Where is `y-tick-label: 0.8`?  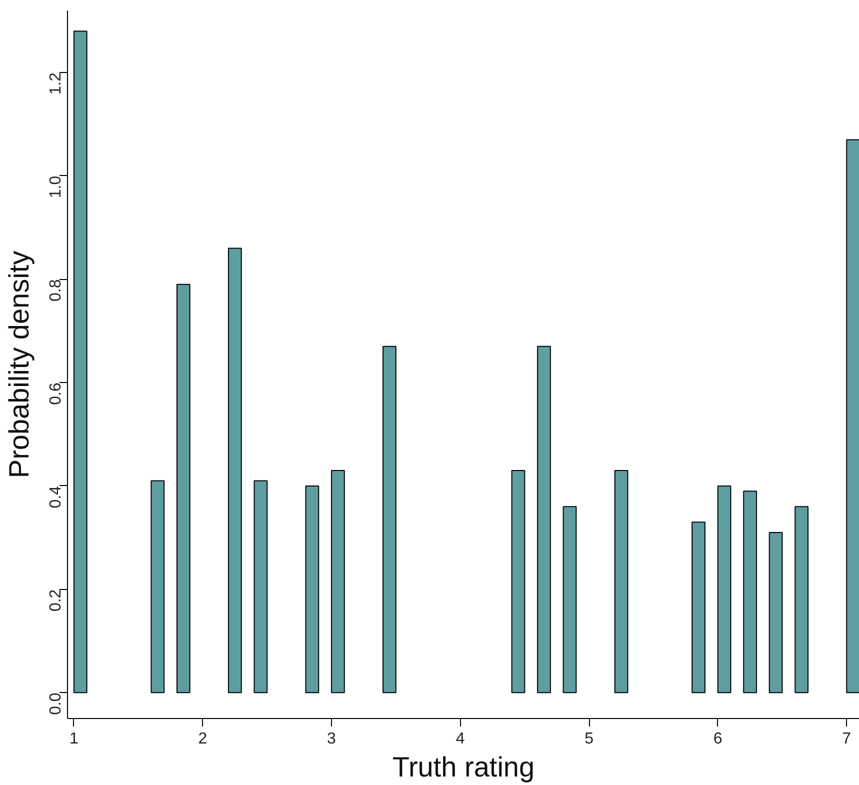 y-tick-label: 0.8 is located at coordinates (56, 290).